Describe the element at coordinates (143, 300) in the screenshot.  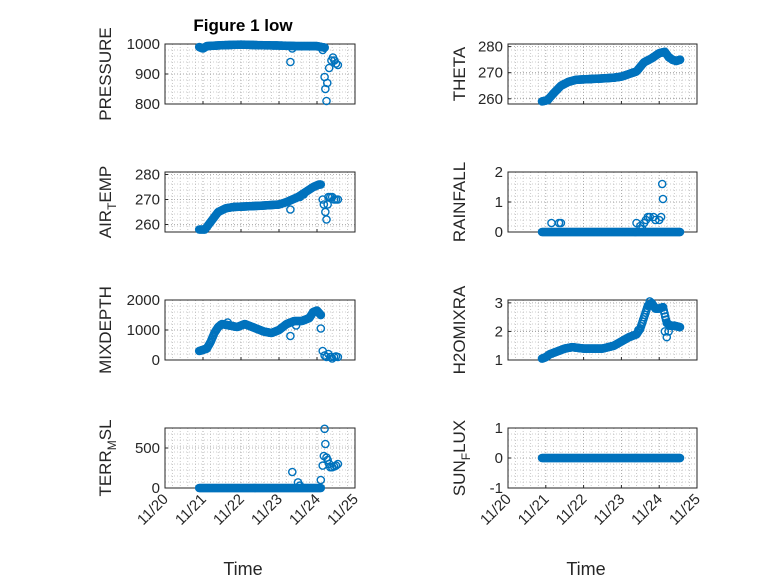
I see `y-tick-label: 2000` at that location.